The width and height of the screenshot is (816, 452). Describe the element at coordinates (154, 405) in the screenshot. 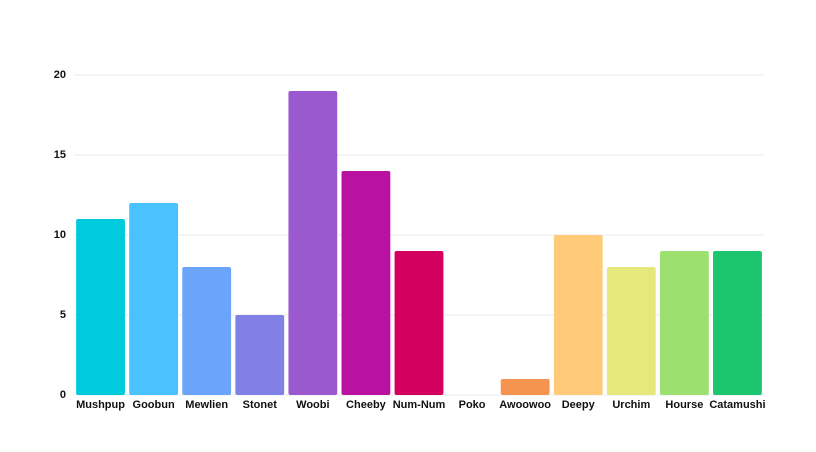

I see `x-tick-label: Goobun` at that location.